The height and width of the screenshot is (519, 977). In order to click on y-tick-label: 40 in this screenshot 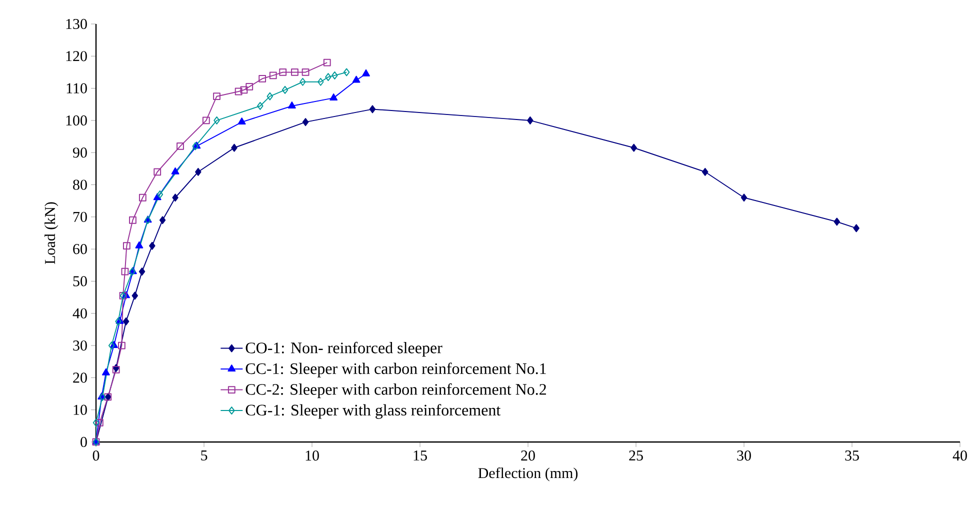, I will do `click(79, 313)`.